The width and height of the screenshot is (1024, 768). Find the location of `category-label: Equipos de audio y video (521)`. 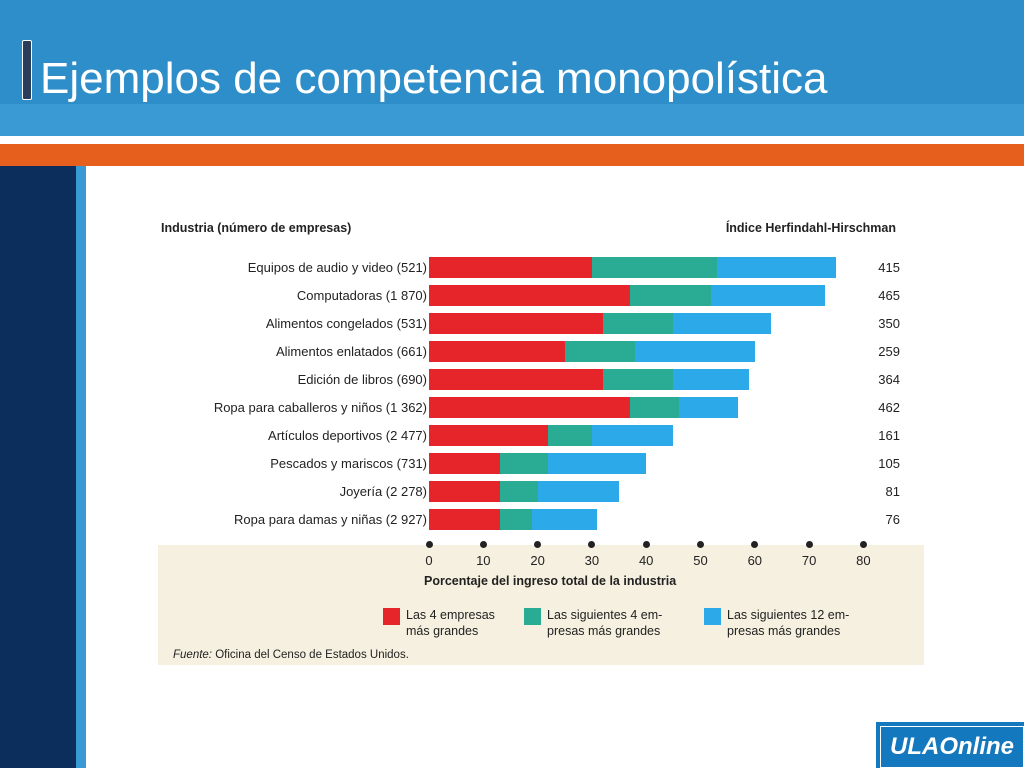

category-label: Equipos de audio y video (521) is located at coordinates (337, 267).